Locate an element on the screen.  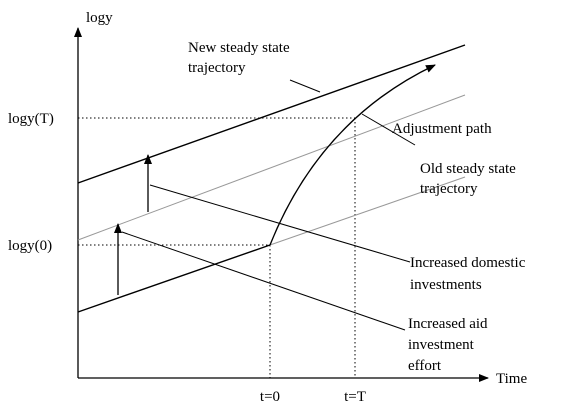
x-label: Time is located at coordinates (511, 379).